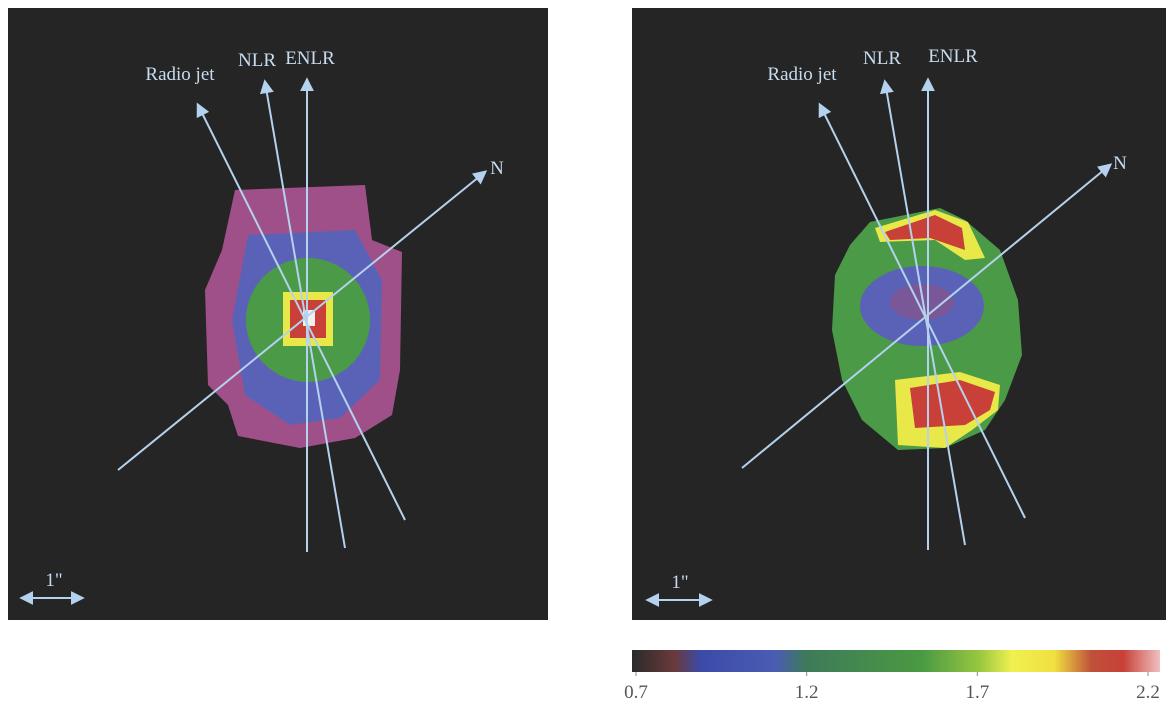  What do you see at coordinates (977, 692) in the screenshot?
I see `colorbar-tick-label: 1.7` at bounding box center [977, 692].